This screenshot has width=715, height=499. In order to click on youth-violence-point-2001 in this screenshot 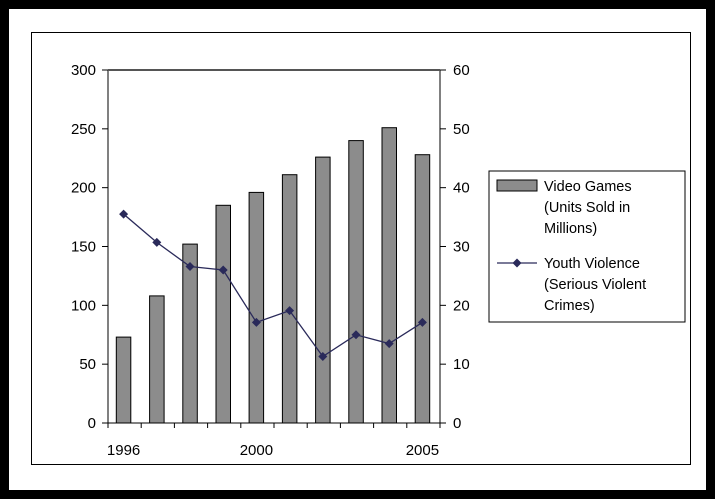, I will do `click(290, 311)`.